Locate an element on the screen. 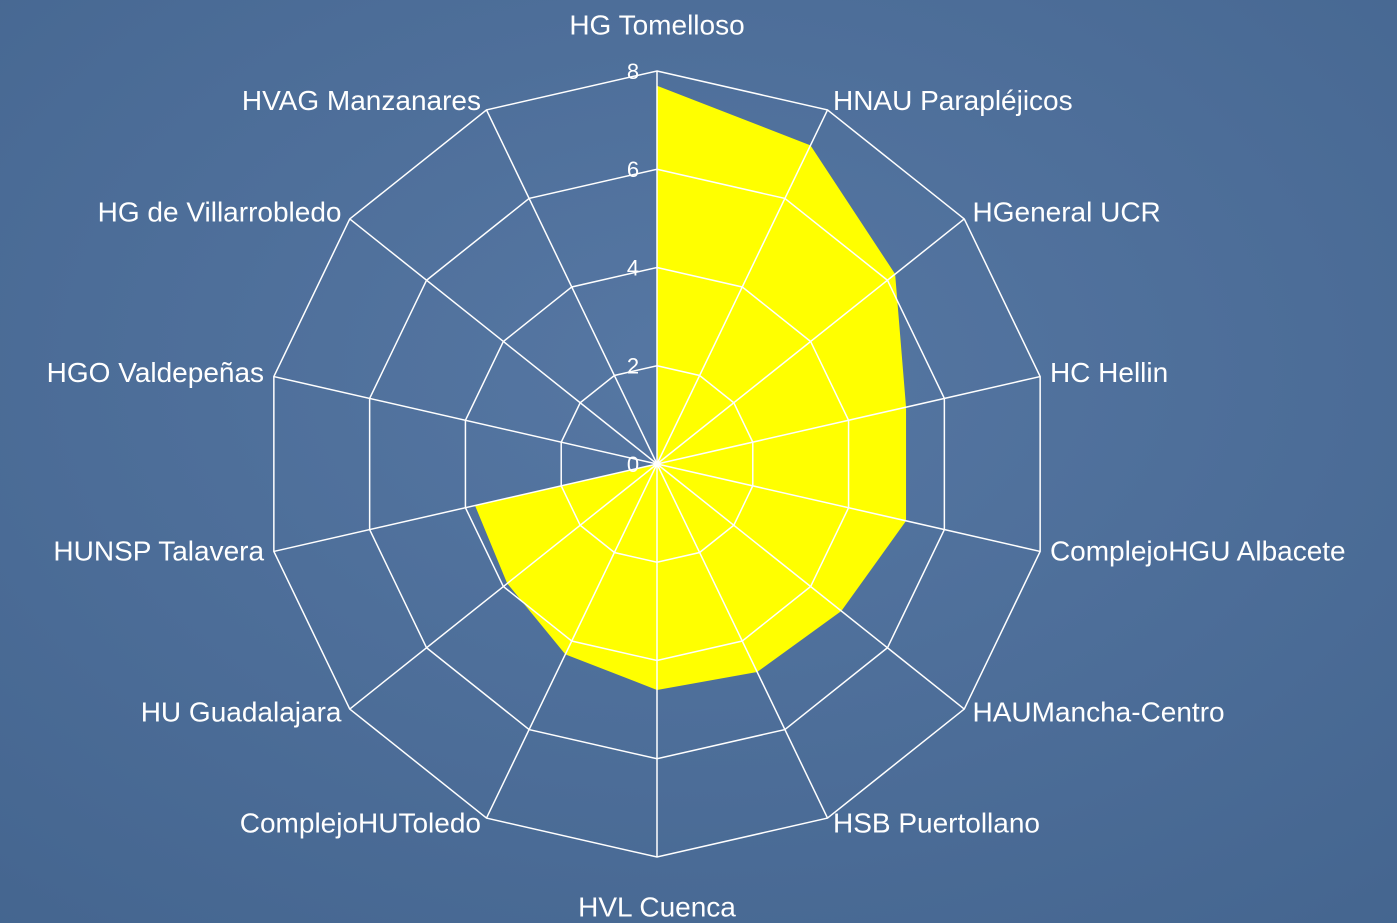 This screenshot has height=923, width=1397. r-tick-label: 2 is located at coordinates (633, 366).